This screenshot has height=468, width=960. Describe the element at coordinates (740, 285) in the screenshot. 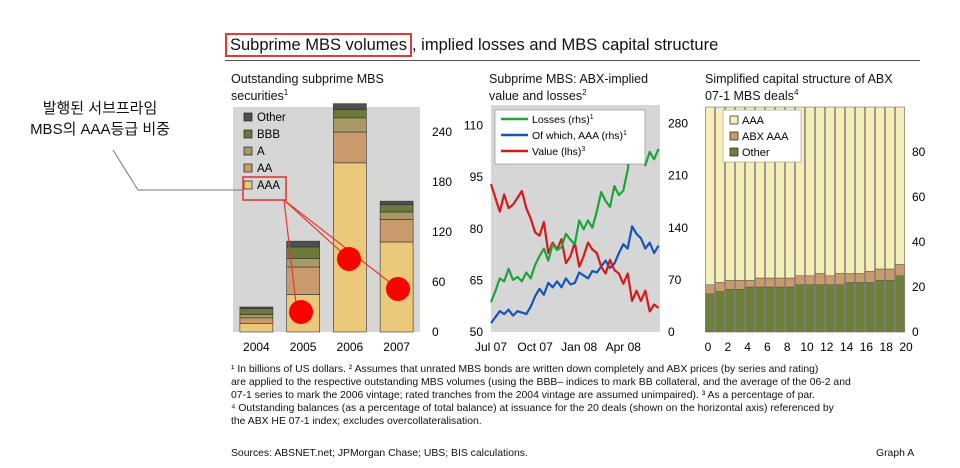

I see `deal-4-ABX AAA` at that location.